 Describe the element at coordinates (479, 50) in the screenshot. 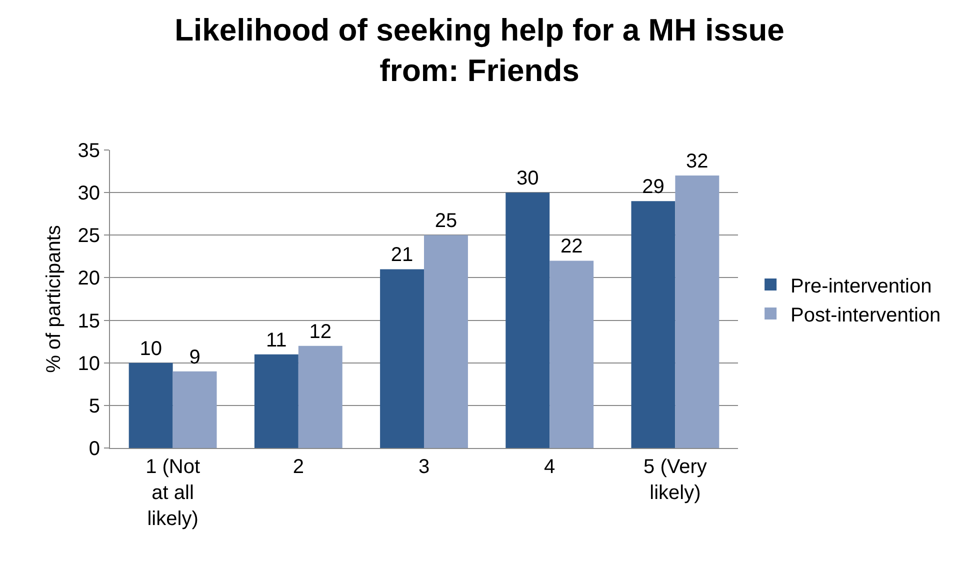

I see `chart-title: Likelihood of seeking help for a MH issue from: Friends` at that location.